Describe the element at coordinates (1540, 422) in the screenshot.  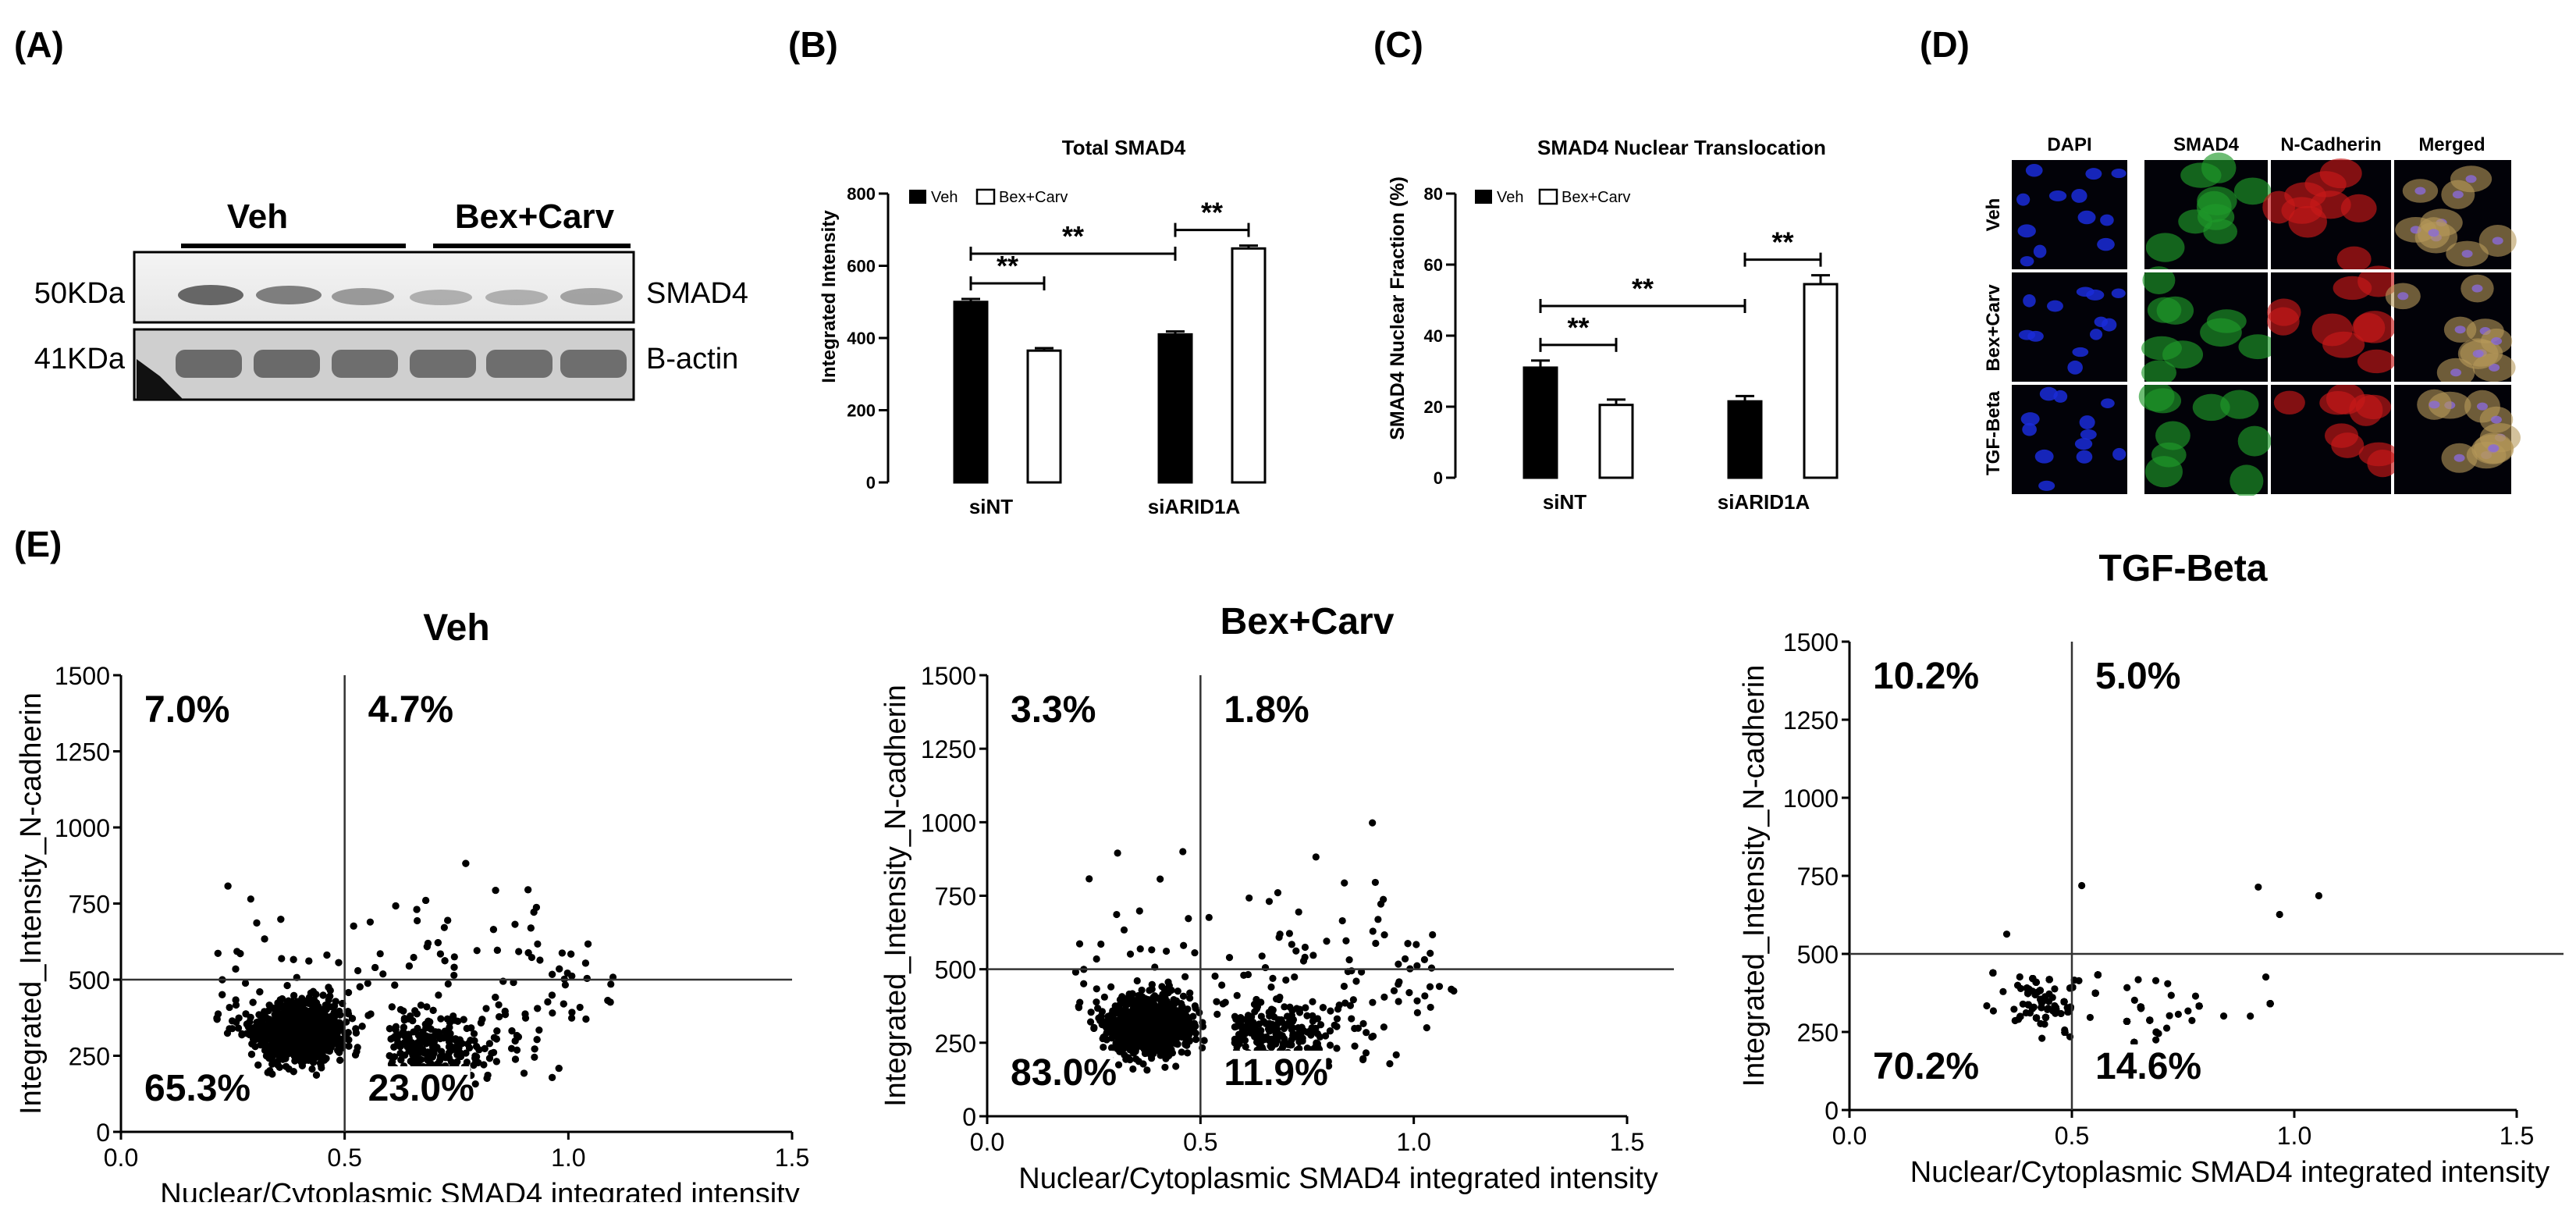
I see `bar-veh-sint` at that location.